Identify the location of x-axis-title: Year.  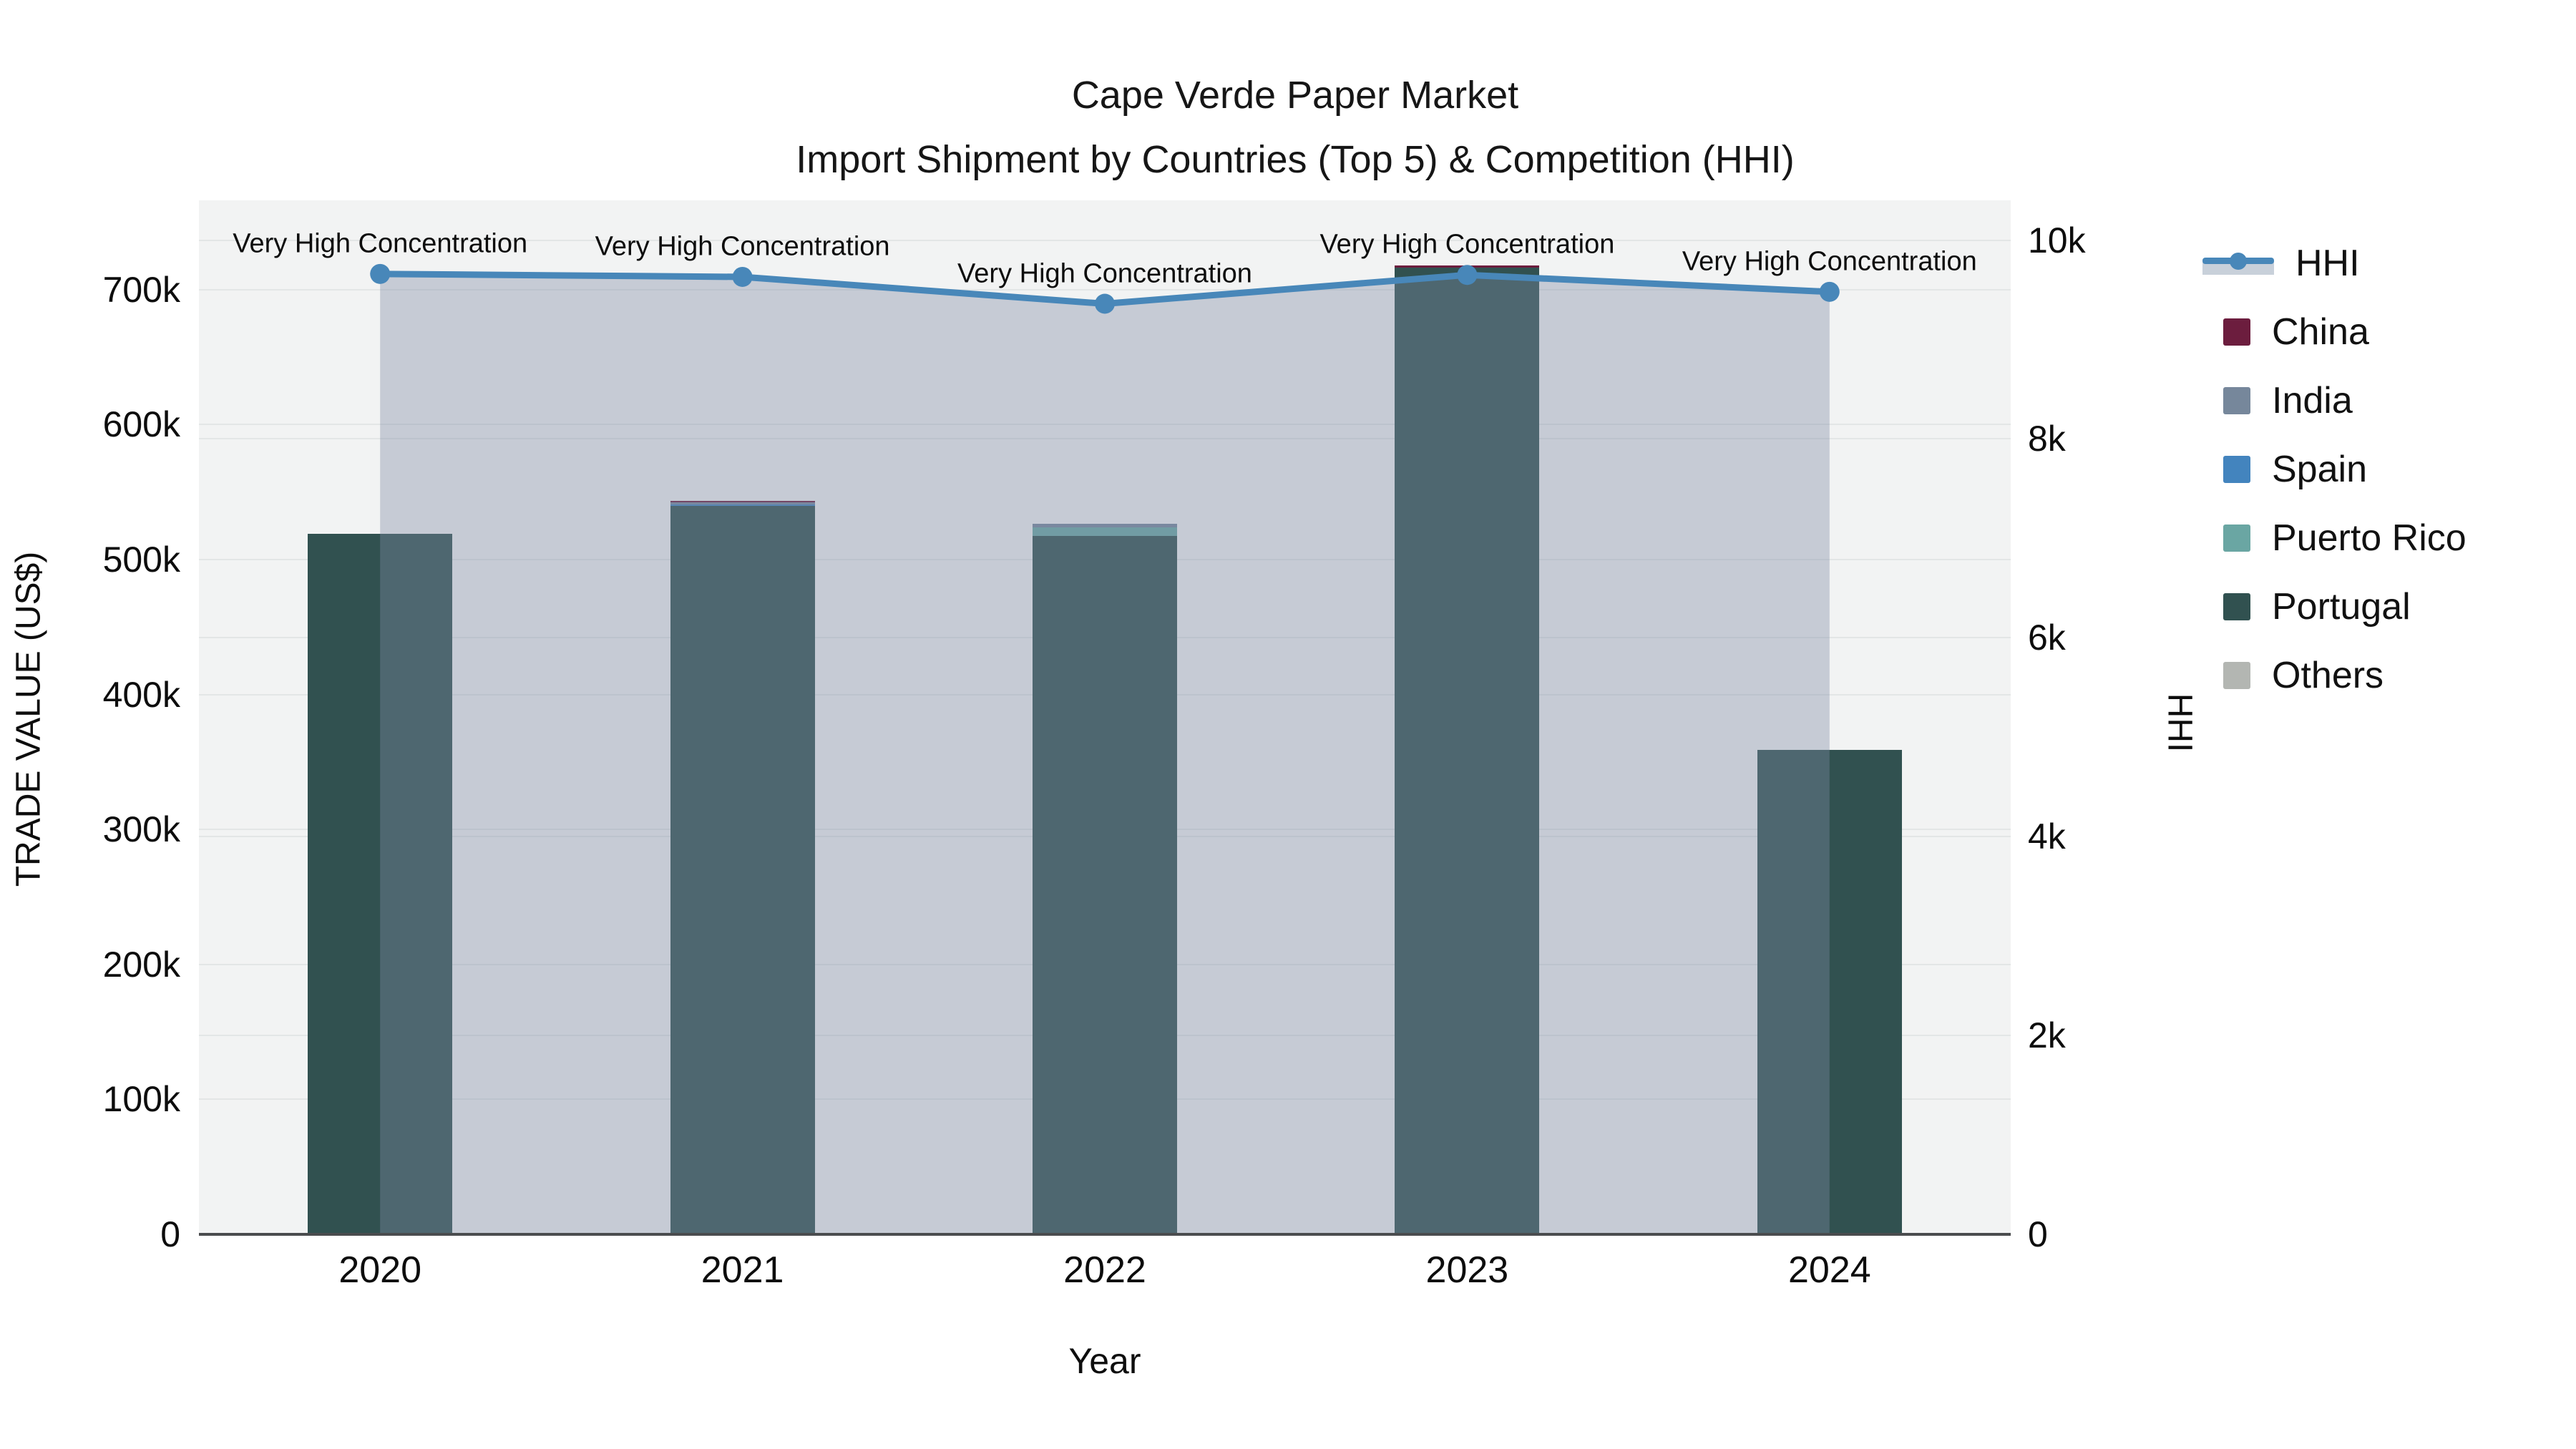
(1104, 1361).